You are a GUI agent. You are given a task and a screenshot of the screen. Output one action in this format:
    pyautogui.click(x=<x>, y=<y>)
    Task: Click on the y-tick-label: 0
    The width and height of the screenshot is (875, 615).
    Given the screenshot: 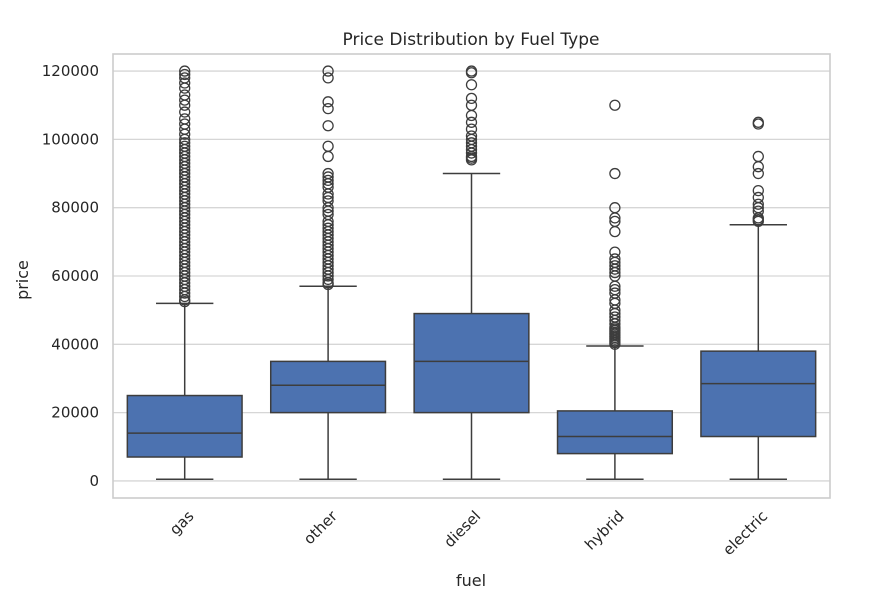 What is the action you would take?
    pyautogui.click(x=94, y=481)
    